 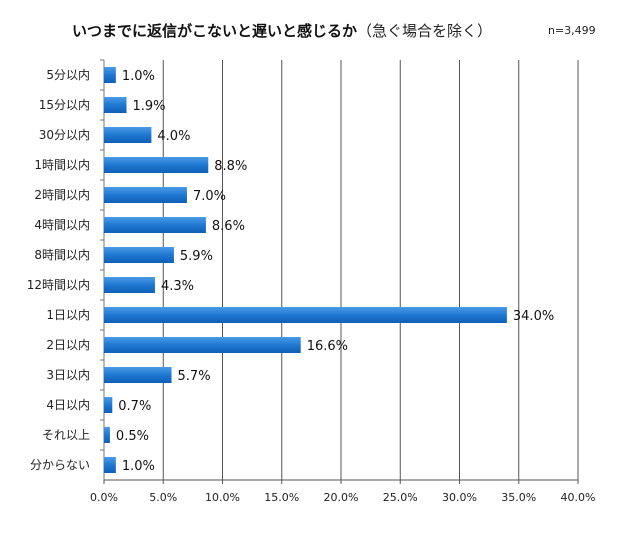 I want to click on x-tick-label: 10.0%, so click(x=222, y=497).